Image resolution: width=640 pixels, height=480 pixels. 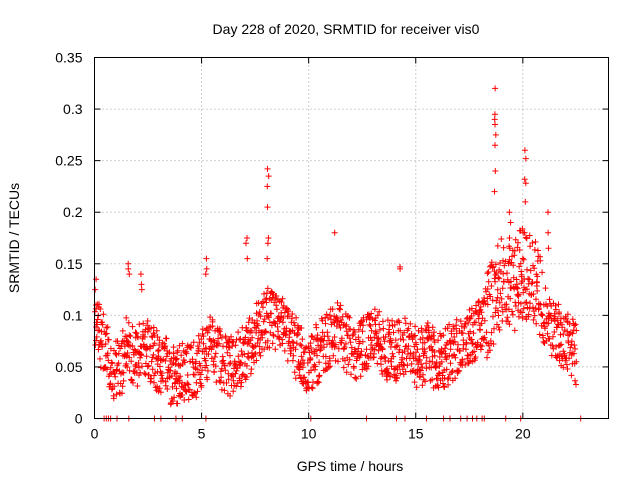 What do you see at coordinates (14, 238) in the screenshot?
I see `y-axis-label: SRMTID / TECUs` at bounding box center [14, 238].